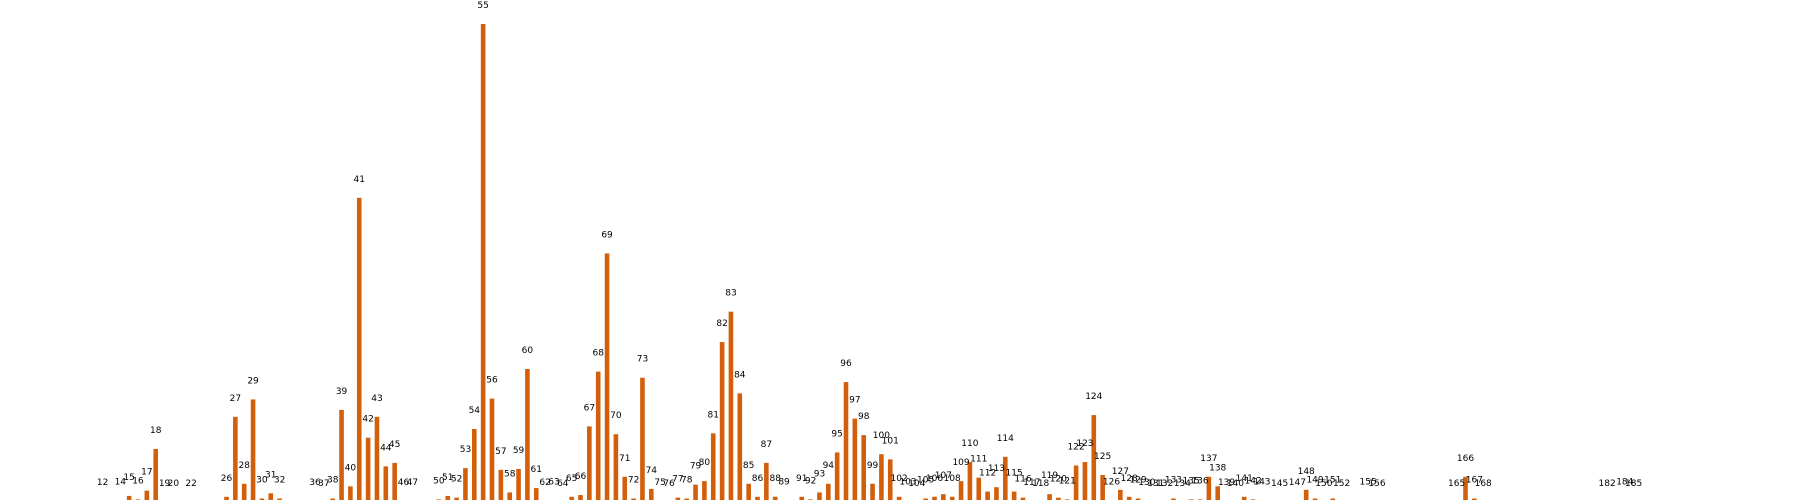 The height and width of the screenshot is (500, 1800). I want to click on bar-label-133: 133, so click(1173, 481).